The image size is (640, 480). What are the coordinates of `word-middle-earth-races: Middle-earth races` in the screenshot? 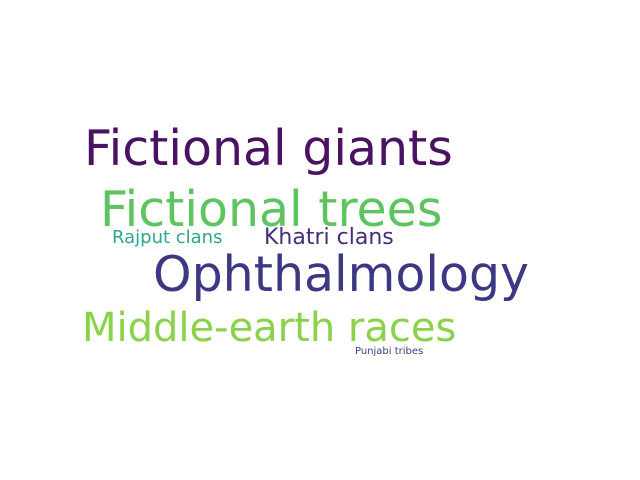 It's located at (269, 328).